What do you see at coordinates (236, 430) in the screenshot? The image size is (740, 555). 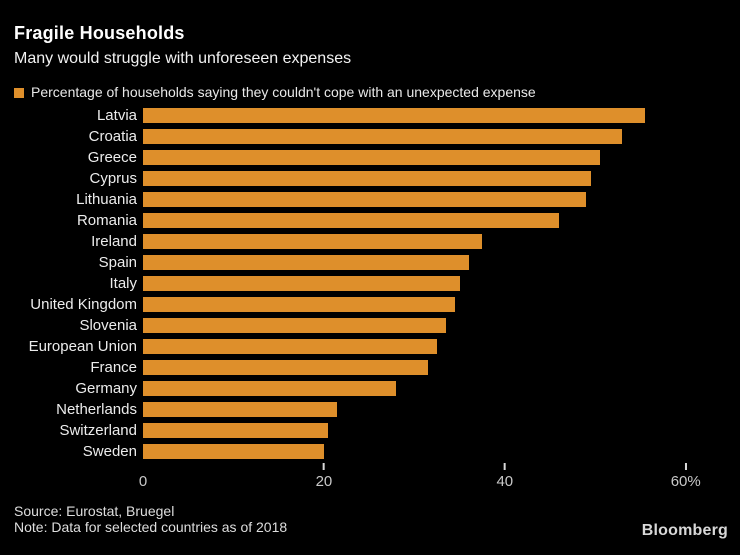 I see `bar-switzerland` at bounding box center [236, 430].